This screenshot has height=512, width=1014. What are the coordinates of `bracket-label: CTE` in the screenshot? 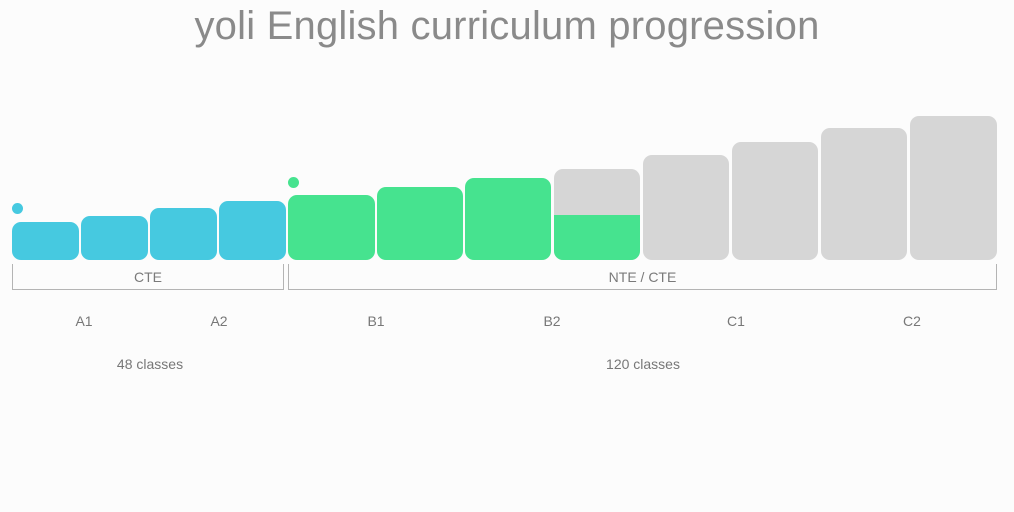 It's located at (148, 277).